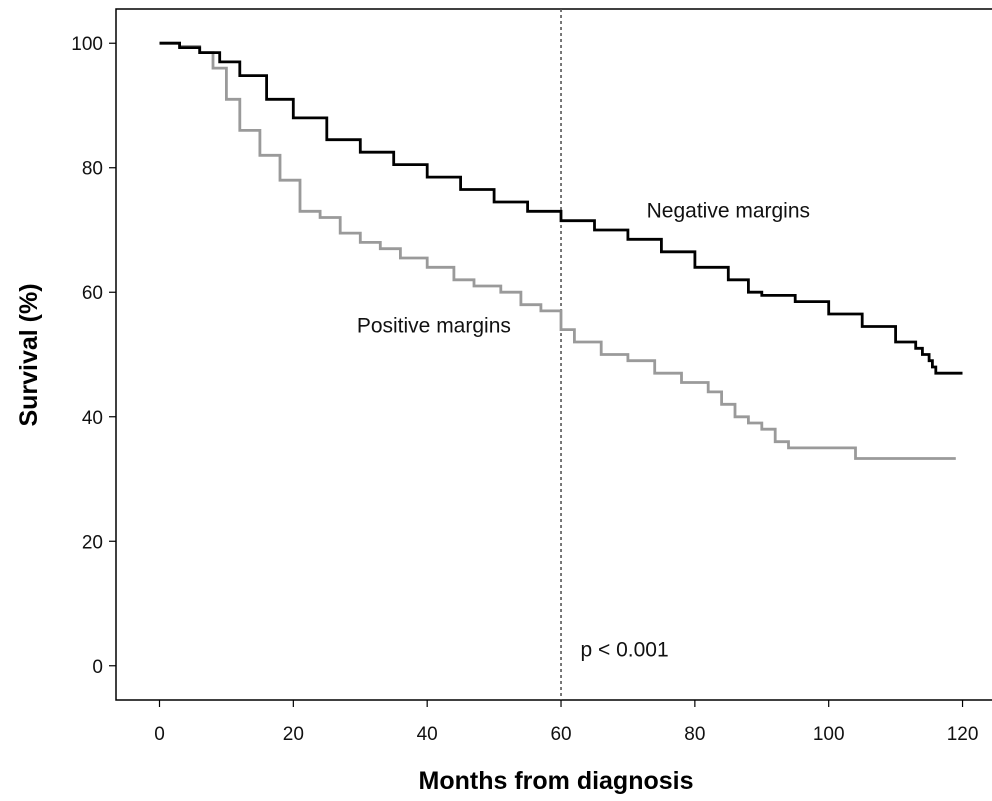 The image size is (992, 801). What do you see at coordinates (625, 649) in the screenshot?
I see `annotation-label: p < 0.001` at bounding box center [625, 649].